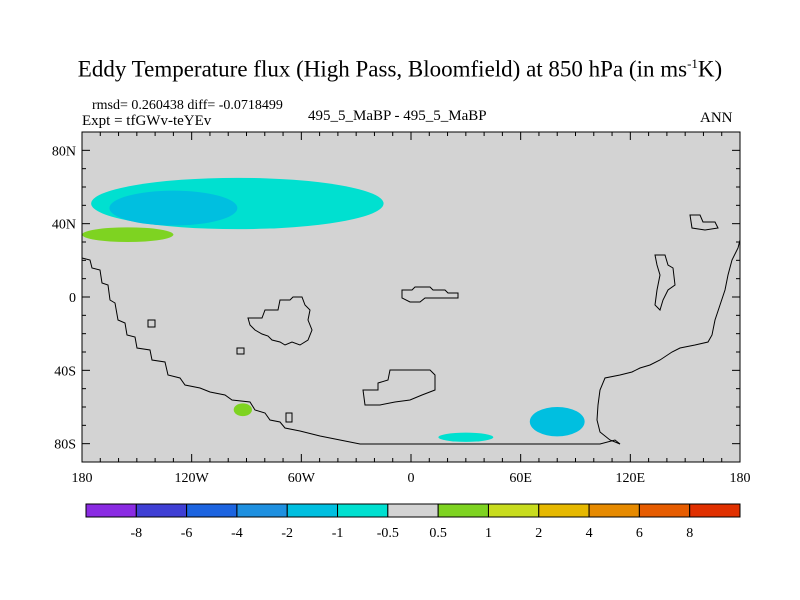  I want to click on coastline-equatorial-island, so click(430, 294).